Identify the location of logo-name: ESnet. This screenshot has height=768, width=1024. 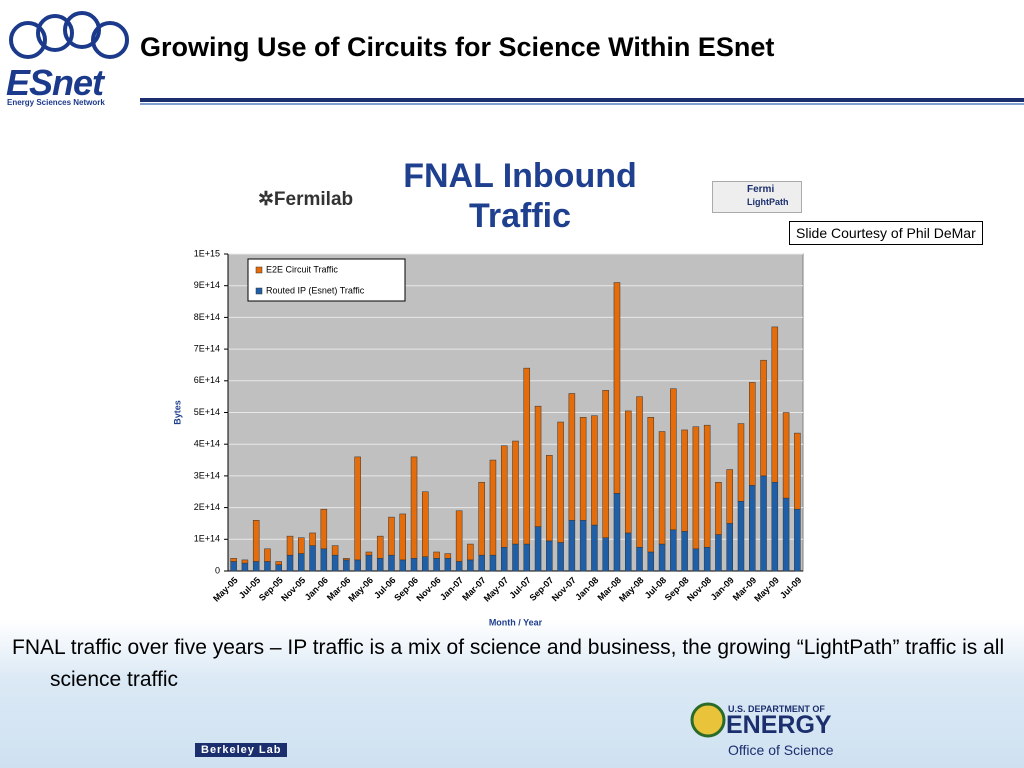
(55, 82).